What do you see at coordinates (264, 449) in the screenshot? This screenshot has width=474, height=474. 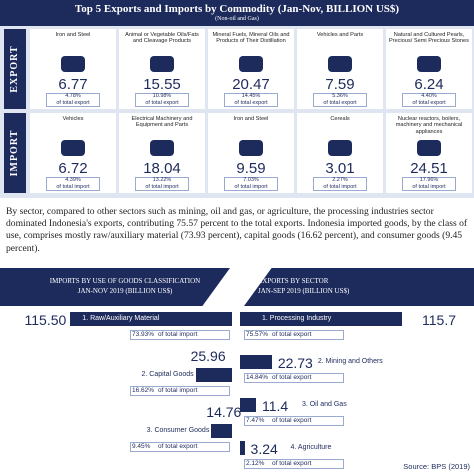 I see `item-value: 3.24` at bounding box center [264, 449].